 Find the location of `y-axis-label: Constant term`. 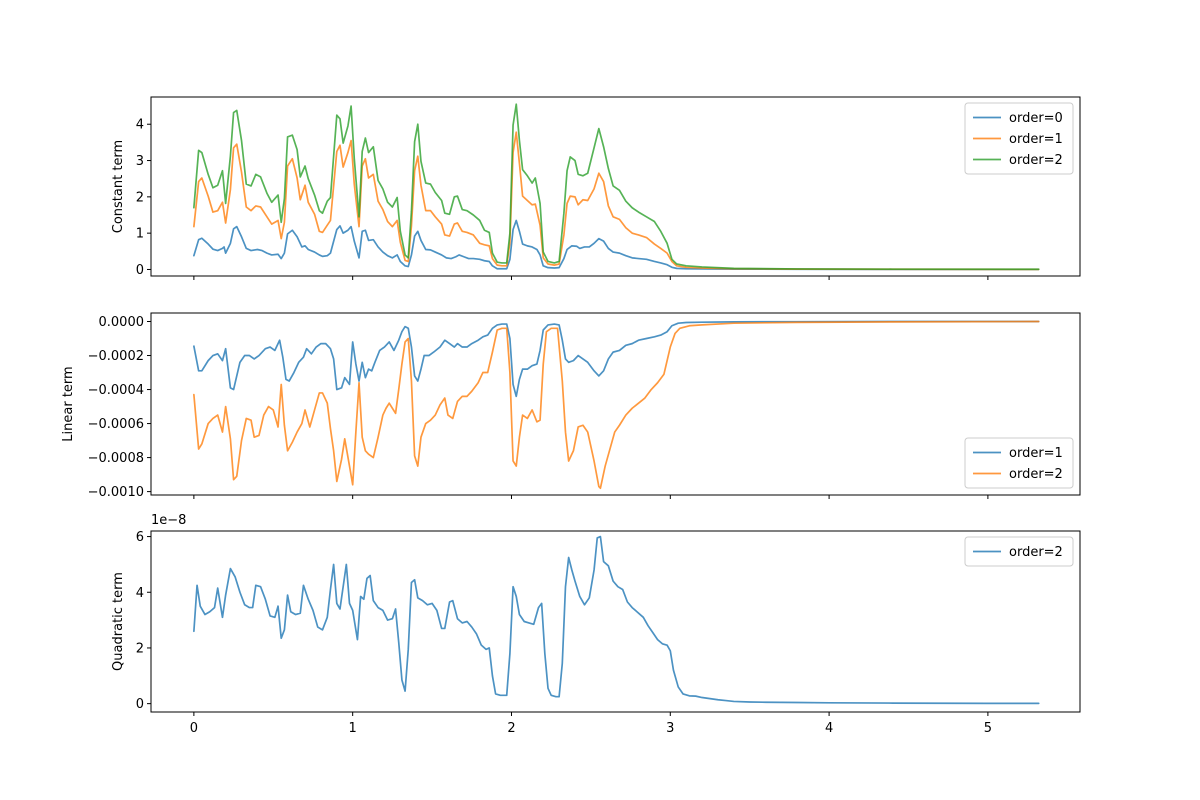

y-axis-label: Constant term is located at coordinates (118, 186).